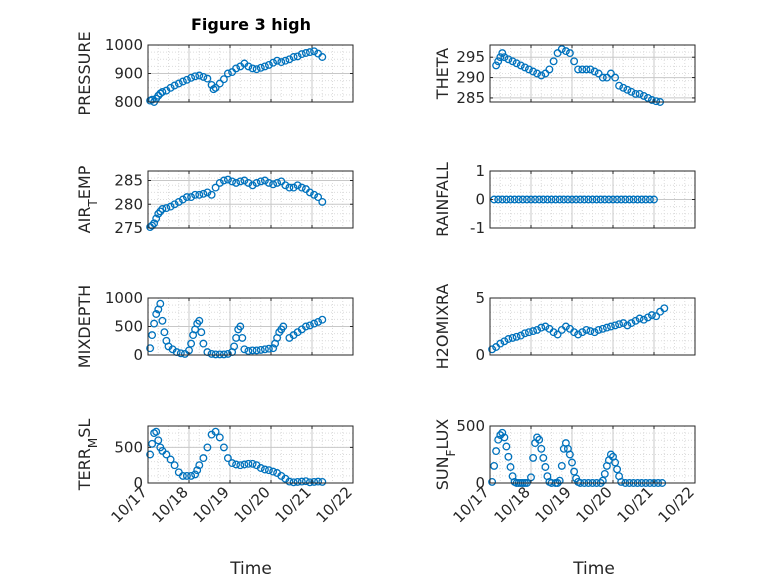 Image resolution: width=778 pixels, height=583 pixels. Describe the element at coordinates (471, 504) in the screenshot. I see `x-tick-label: 10/17` at that location.